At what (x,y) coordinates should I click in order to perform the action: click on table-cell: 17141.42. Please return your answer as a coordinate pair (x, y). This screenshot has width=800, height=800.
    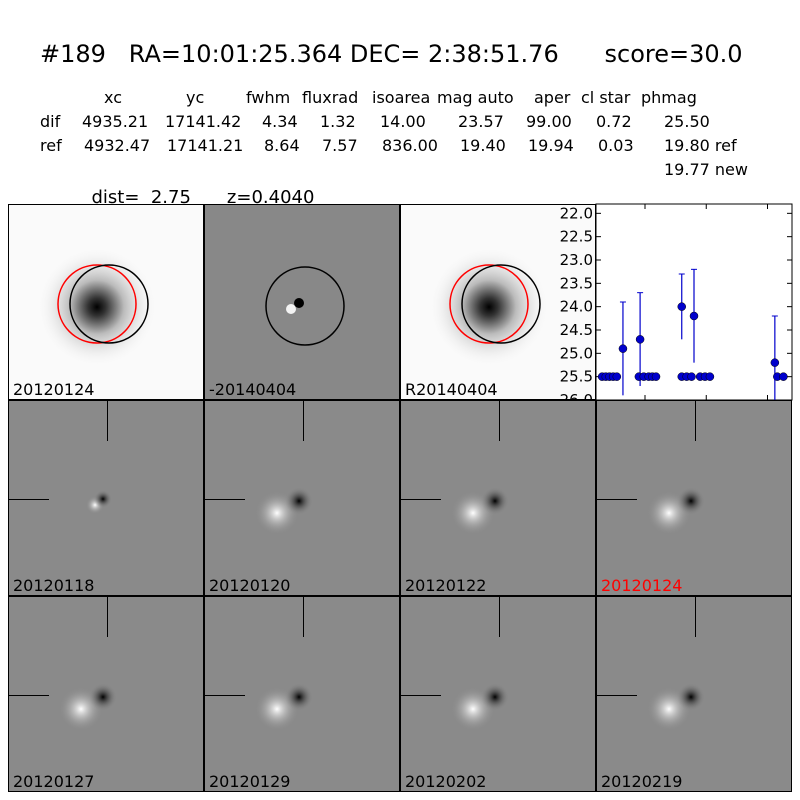
    Looking at the image, I should click on (203, 121).